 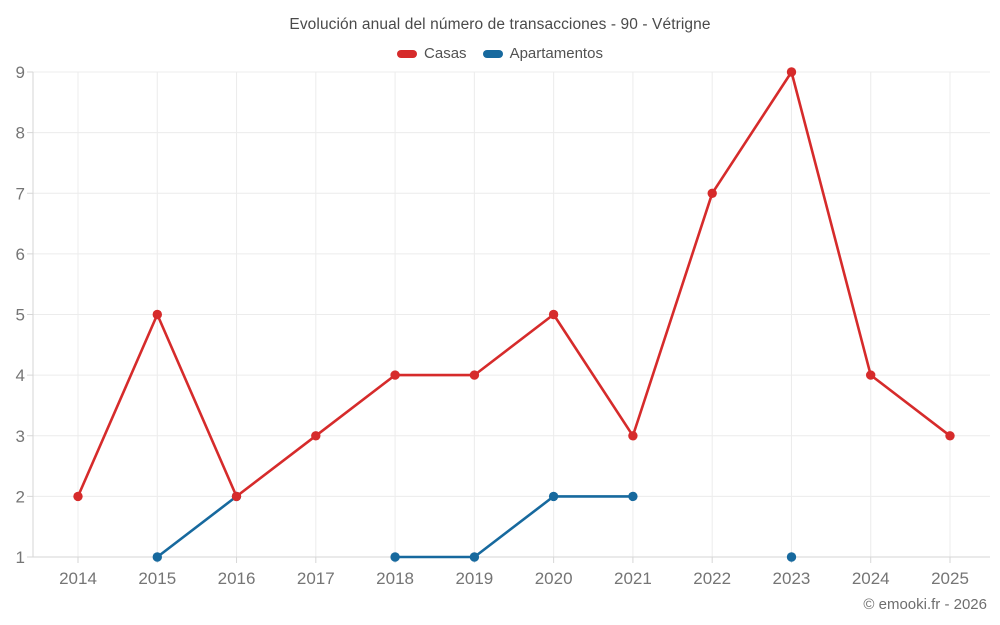 What do you see at coordinates (20, 496) in the screenshot?
I see `y-tick-label: 2` at bounding box center [20, 496].